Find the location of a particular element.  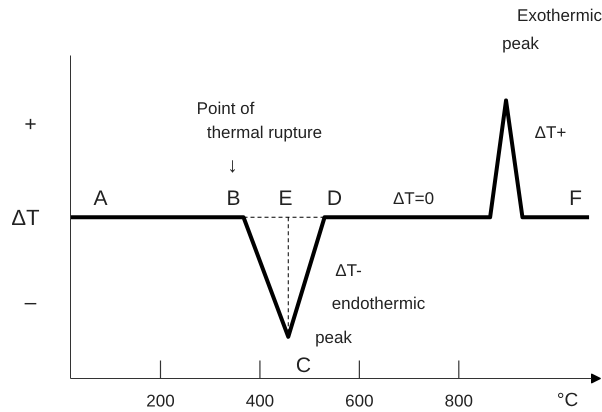

annotation: A is located at coordinates (100, 198).